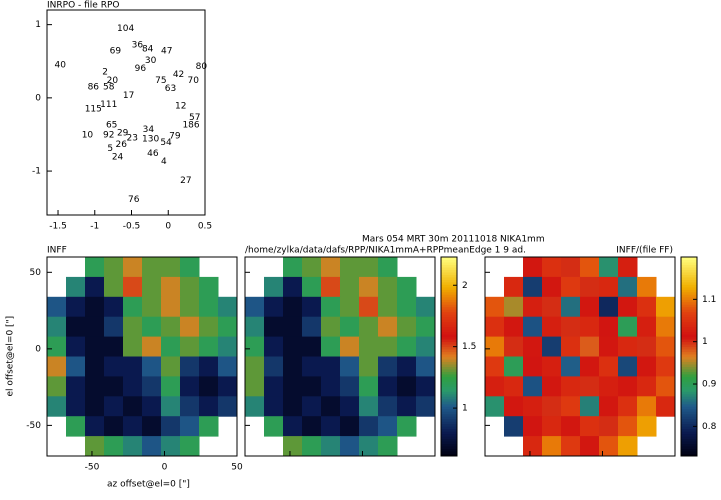  Describe the element at coordinates (57, 251) in the screenshot. I see `chart-title: INFF` at that location.